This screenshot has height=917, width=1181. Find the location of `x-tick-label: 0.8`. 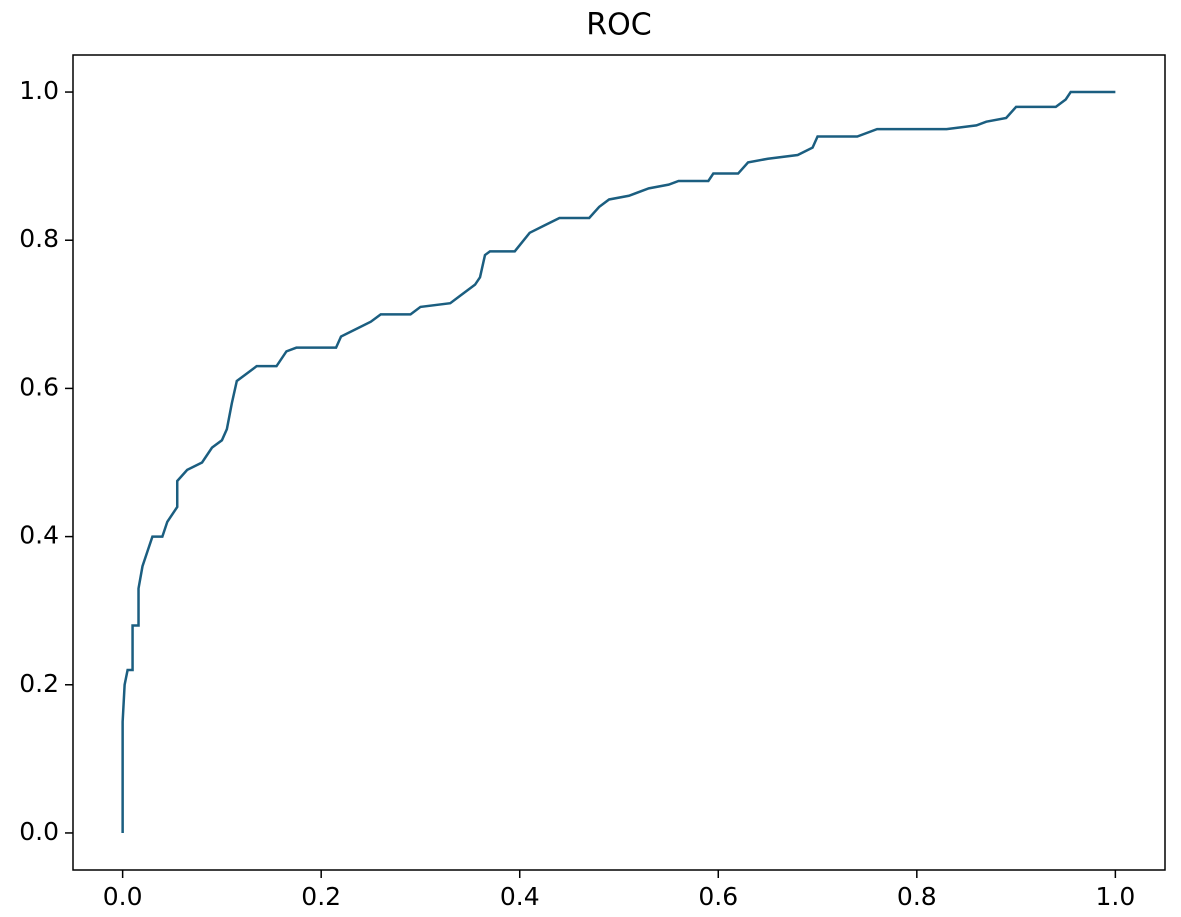

x-tick-label: 0.8 is located at coordinates (917, 896).